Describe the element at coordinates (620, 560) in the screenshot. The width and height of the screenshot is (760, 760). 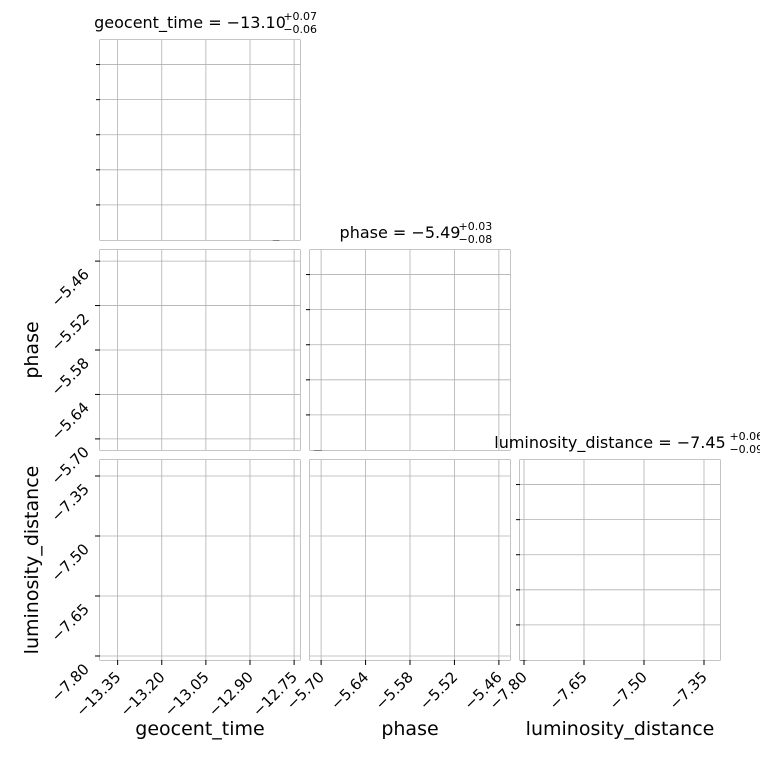
I see `panel-bg-luminosity_distance` at that location.